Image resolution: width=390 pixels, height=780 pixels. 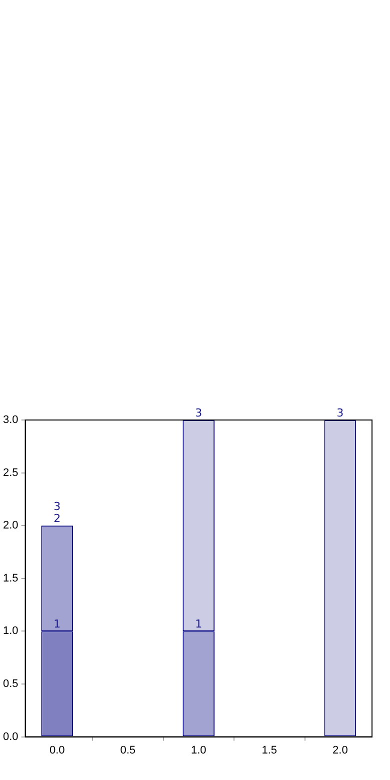 I want to click on x-tick-label: 0.5, so click(x=128, y=750).